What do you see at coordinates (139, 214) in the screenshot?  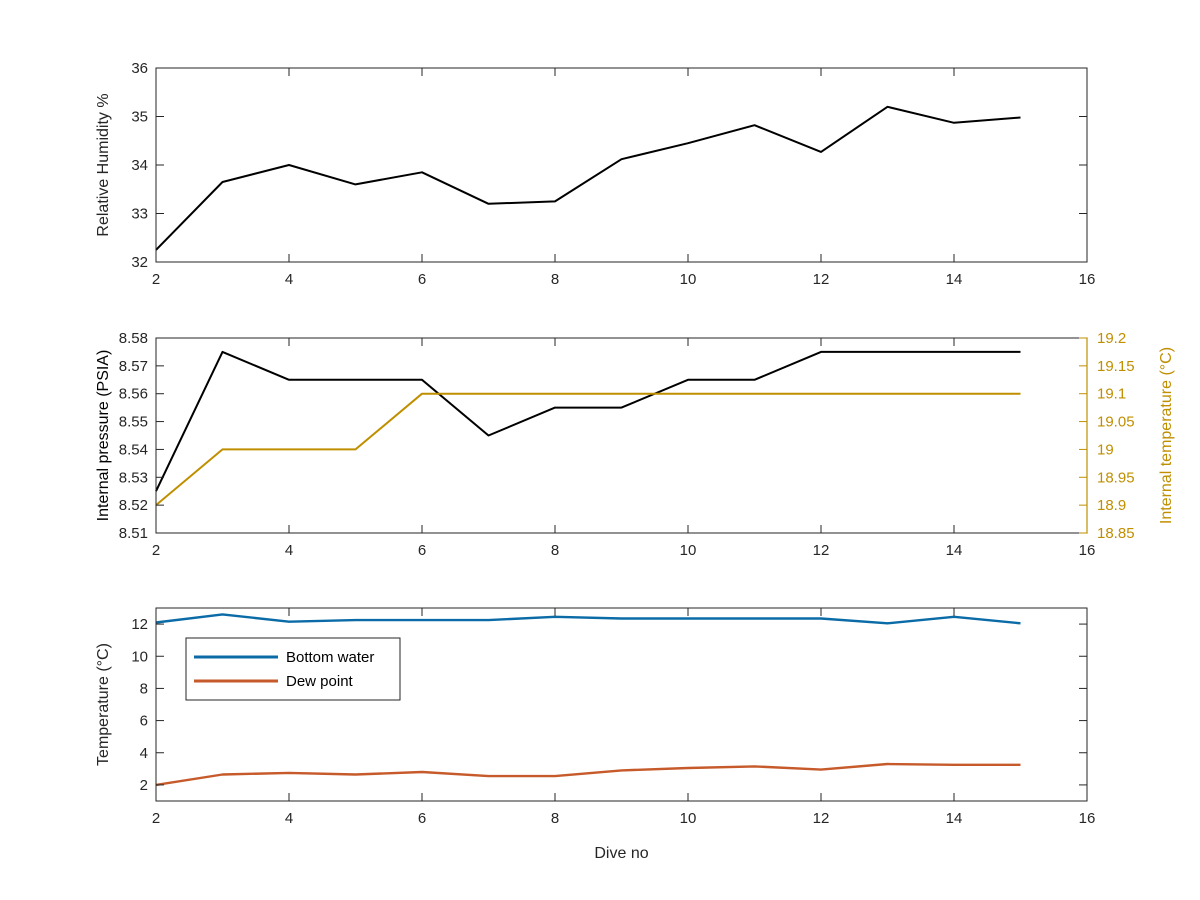 I see `y-tick-label: 33` at bounding box center [139, 214].